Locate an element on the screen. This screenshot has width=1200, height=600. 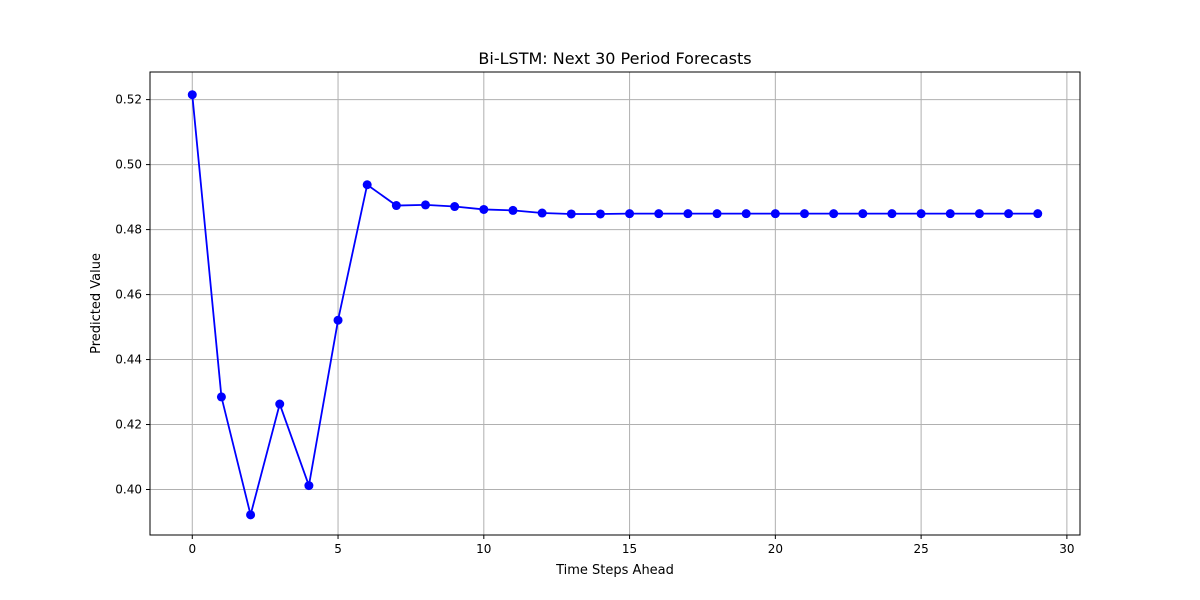
x-tick-label: 25 is located at coordinates (920, 549).